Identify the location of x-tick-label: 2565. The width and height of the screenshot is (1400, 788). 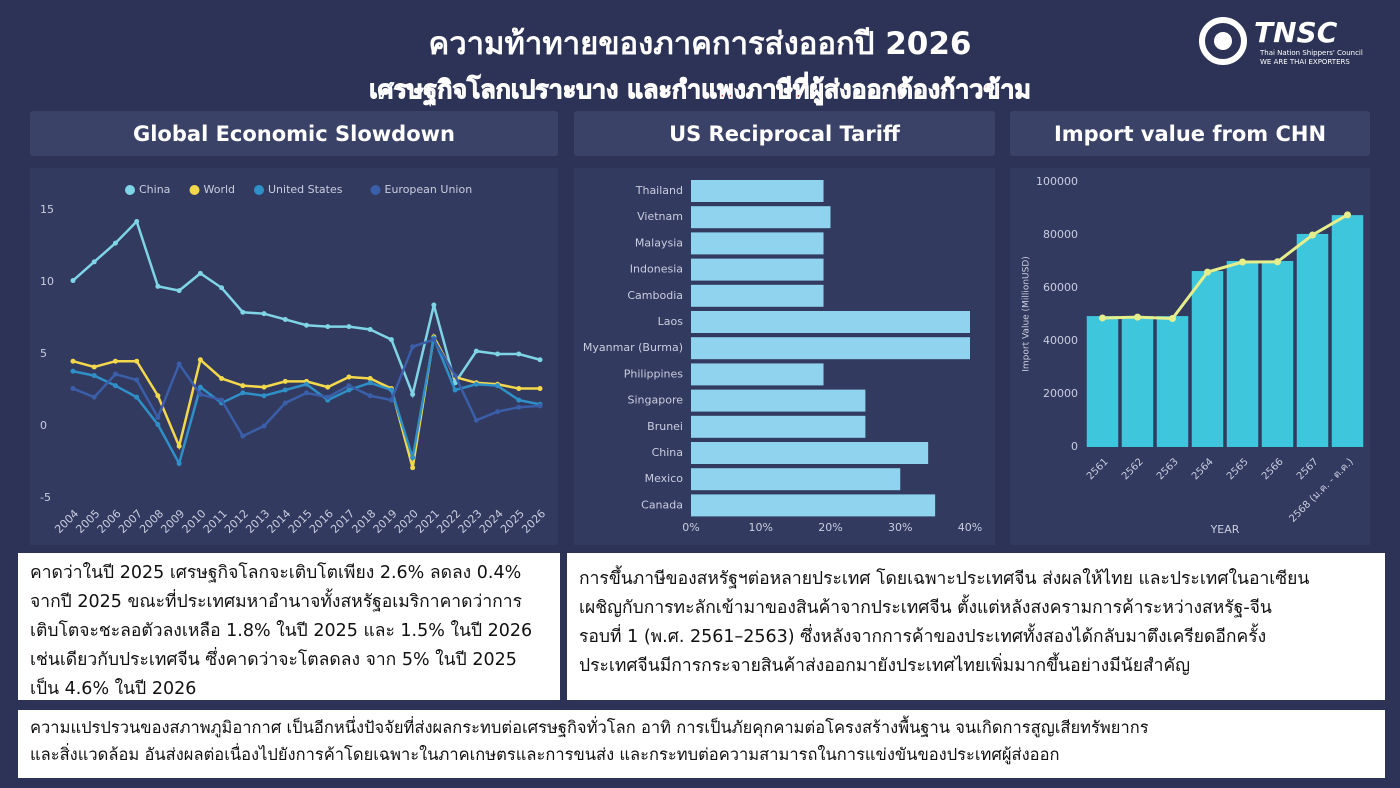
(1238, 469).